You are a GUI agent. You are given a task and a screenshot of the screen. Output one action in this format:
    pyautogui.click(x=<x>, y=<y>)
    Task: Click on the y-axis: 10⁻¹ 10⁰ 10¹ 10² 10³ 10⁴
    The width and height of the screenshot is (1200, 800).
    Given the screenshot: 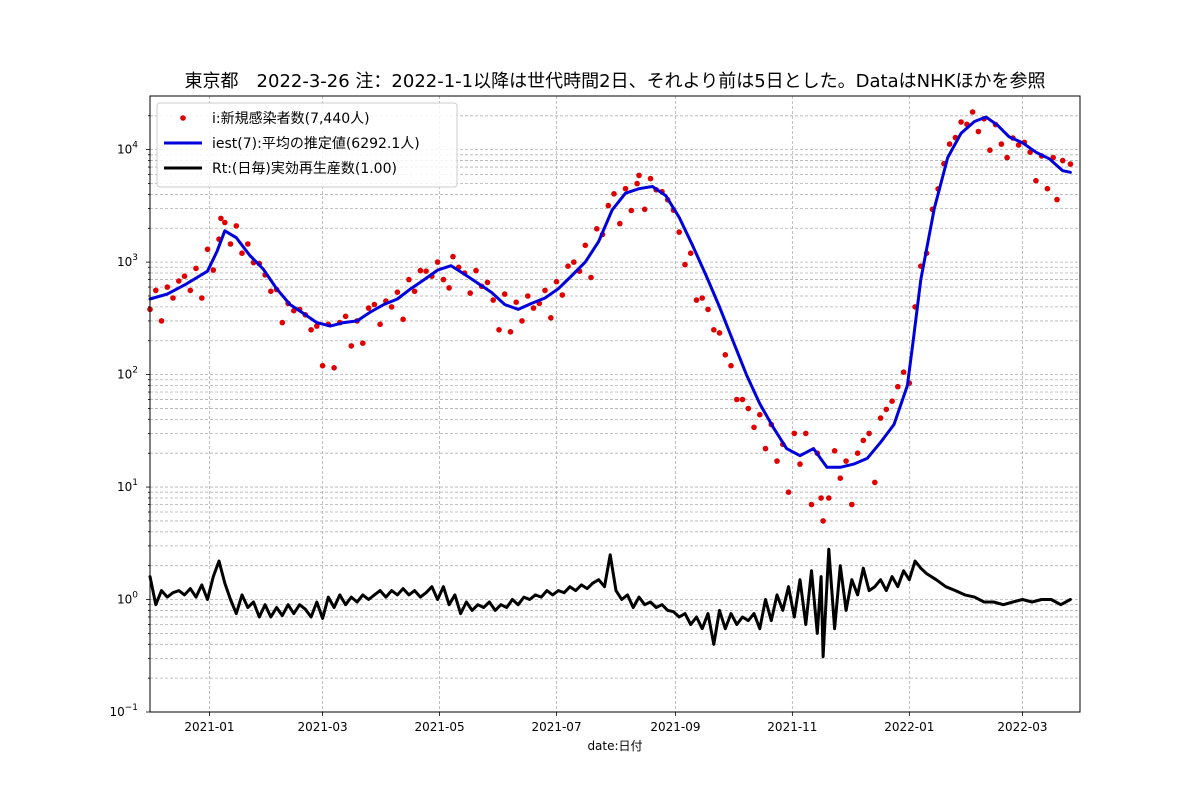 What is the action you would take?
    pyautogui.click(x=129, y=417)
    